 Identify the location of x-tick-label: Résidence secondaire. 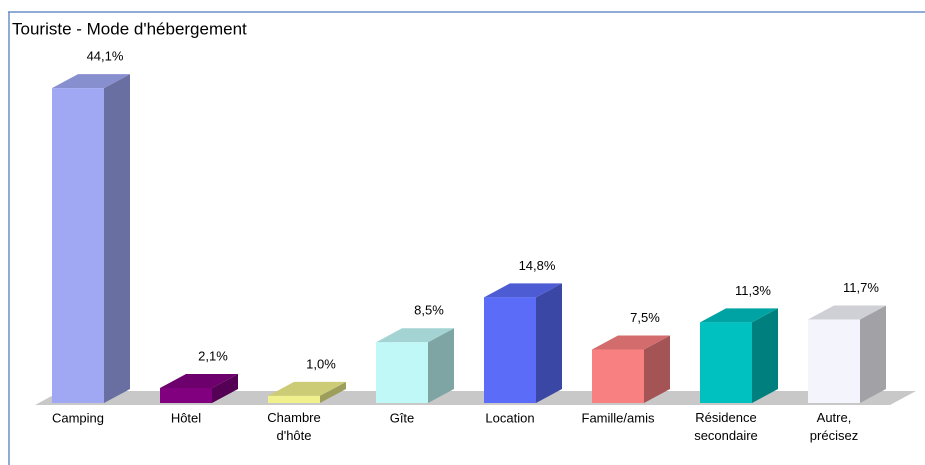
(726, 426).